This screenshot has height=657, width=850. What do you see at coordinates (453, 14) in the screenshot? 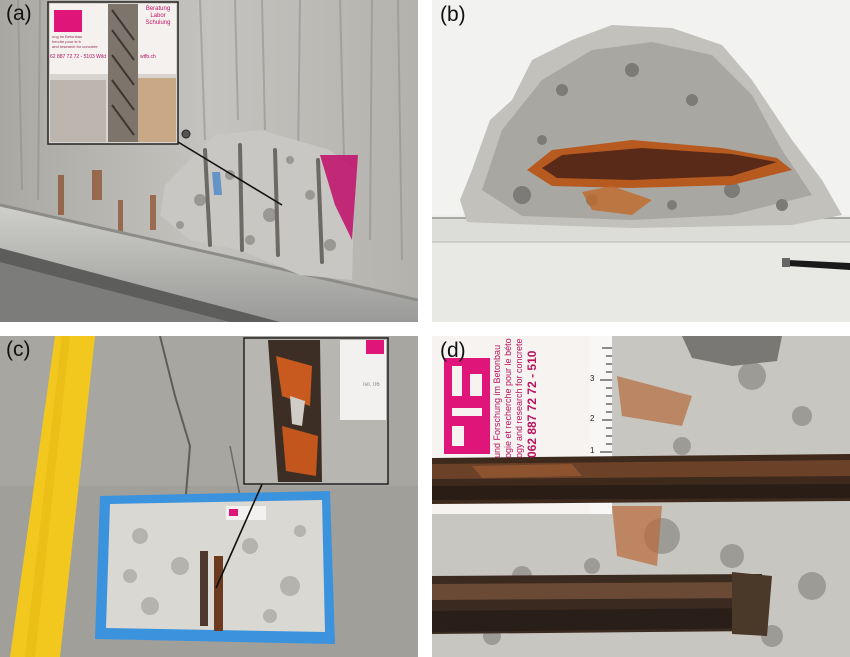
I see `panel-b-label: (b)` at bounding box center [453, 14].